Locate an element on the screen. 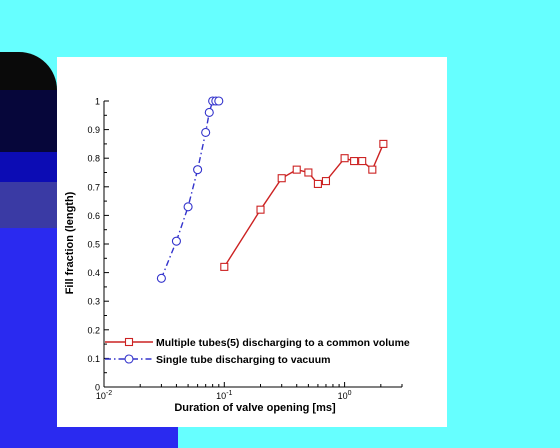 Image resolution: width=560 pixels, height=448 pixels. y-tick-label: 0.5 is located at coordinates (93, 245).